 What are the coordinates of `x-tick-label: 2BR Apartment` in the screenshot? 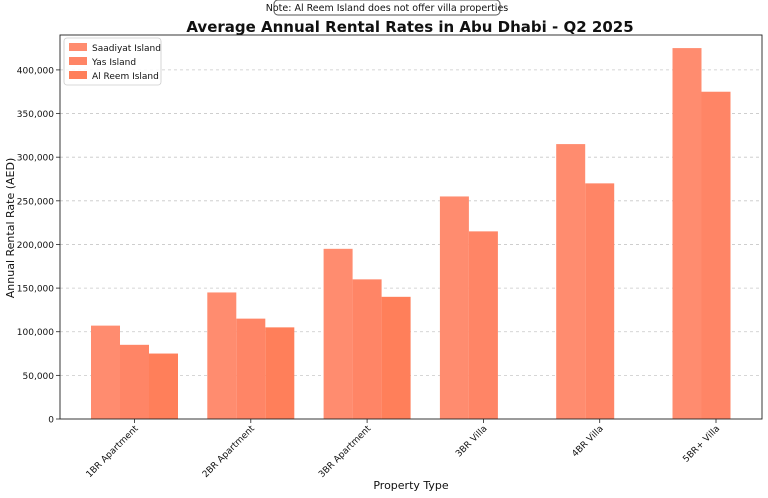 It's located at (229, 452).